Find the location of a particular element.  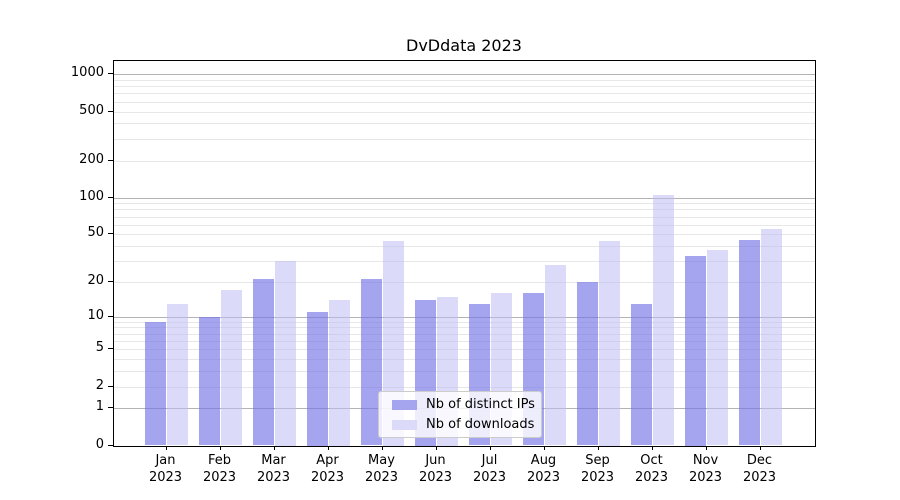

x-tick-mark-jun is located at coordinates (436, 448).